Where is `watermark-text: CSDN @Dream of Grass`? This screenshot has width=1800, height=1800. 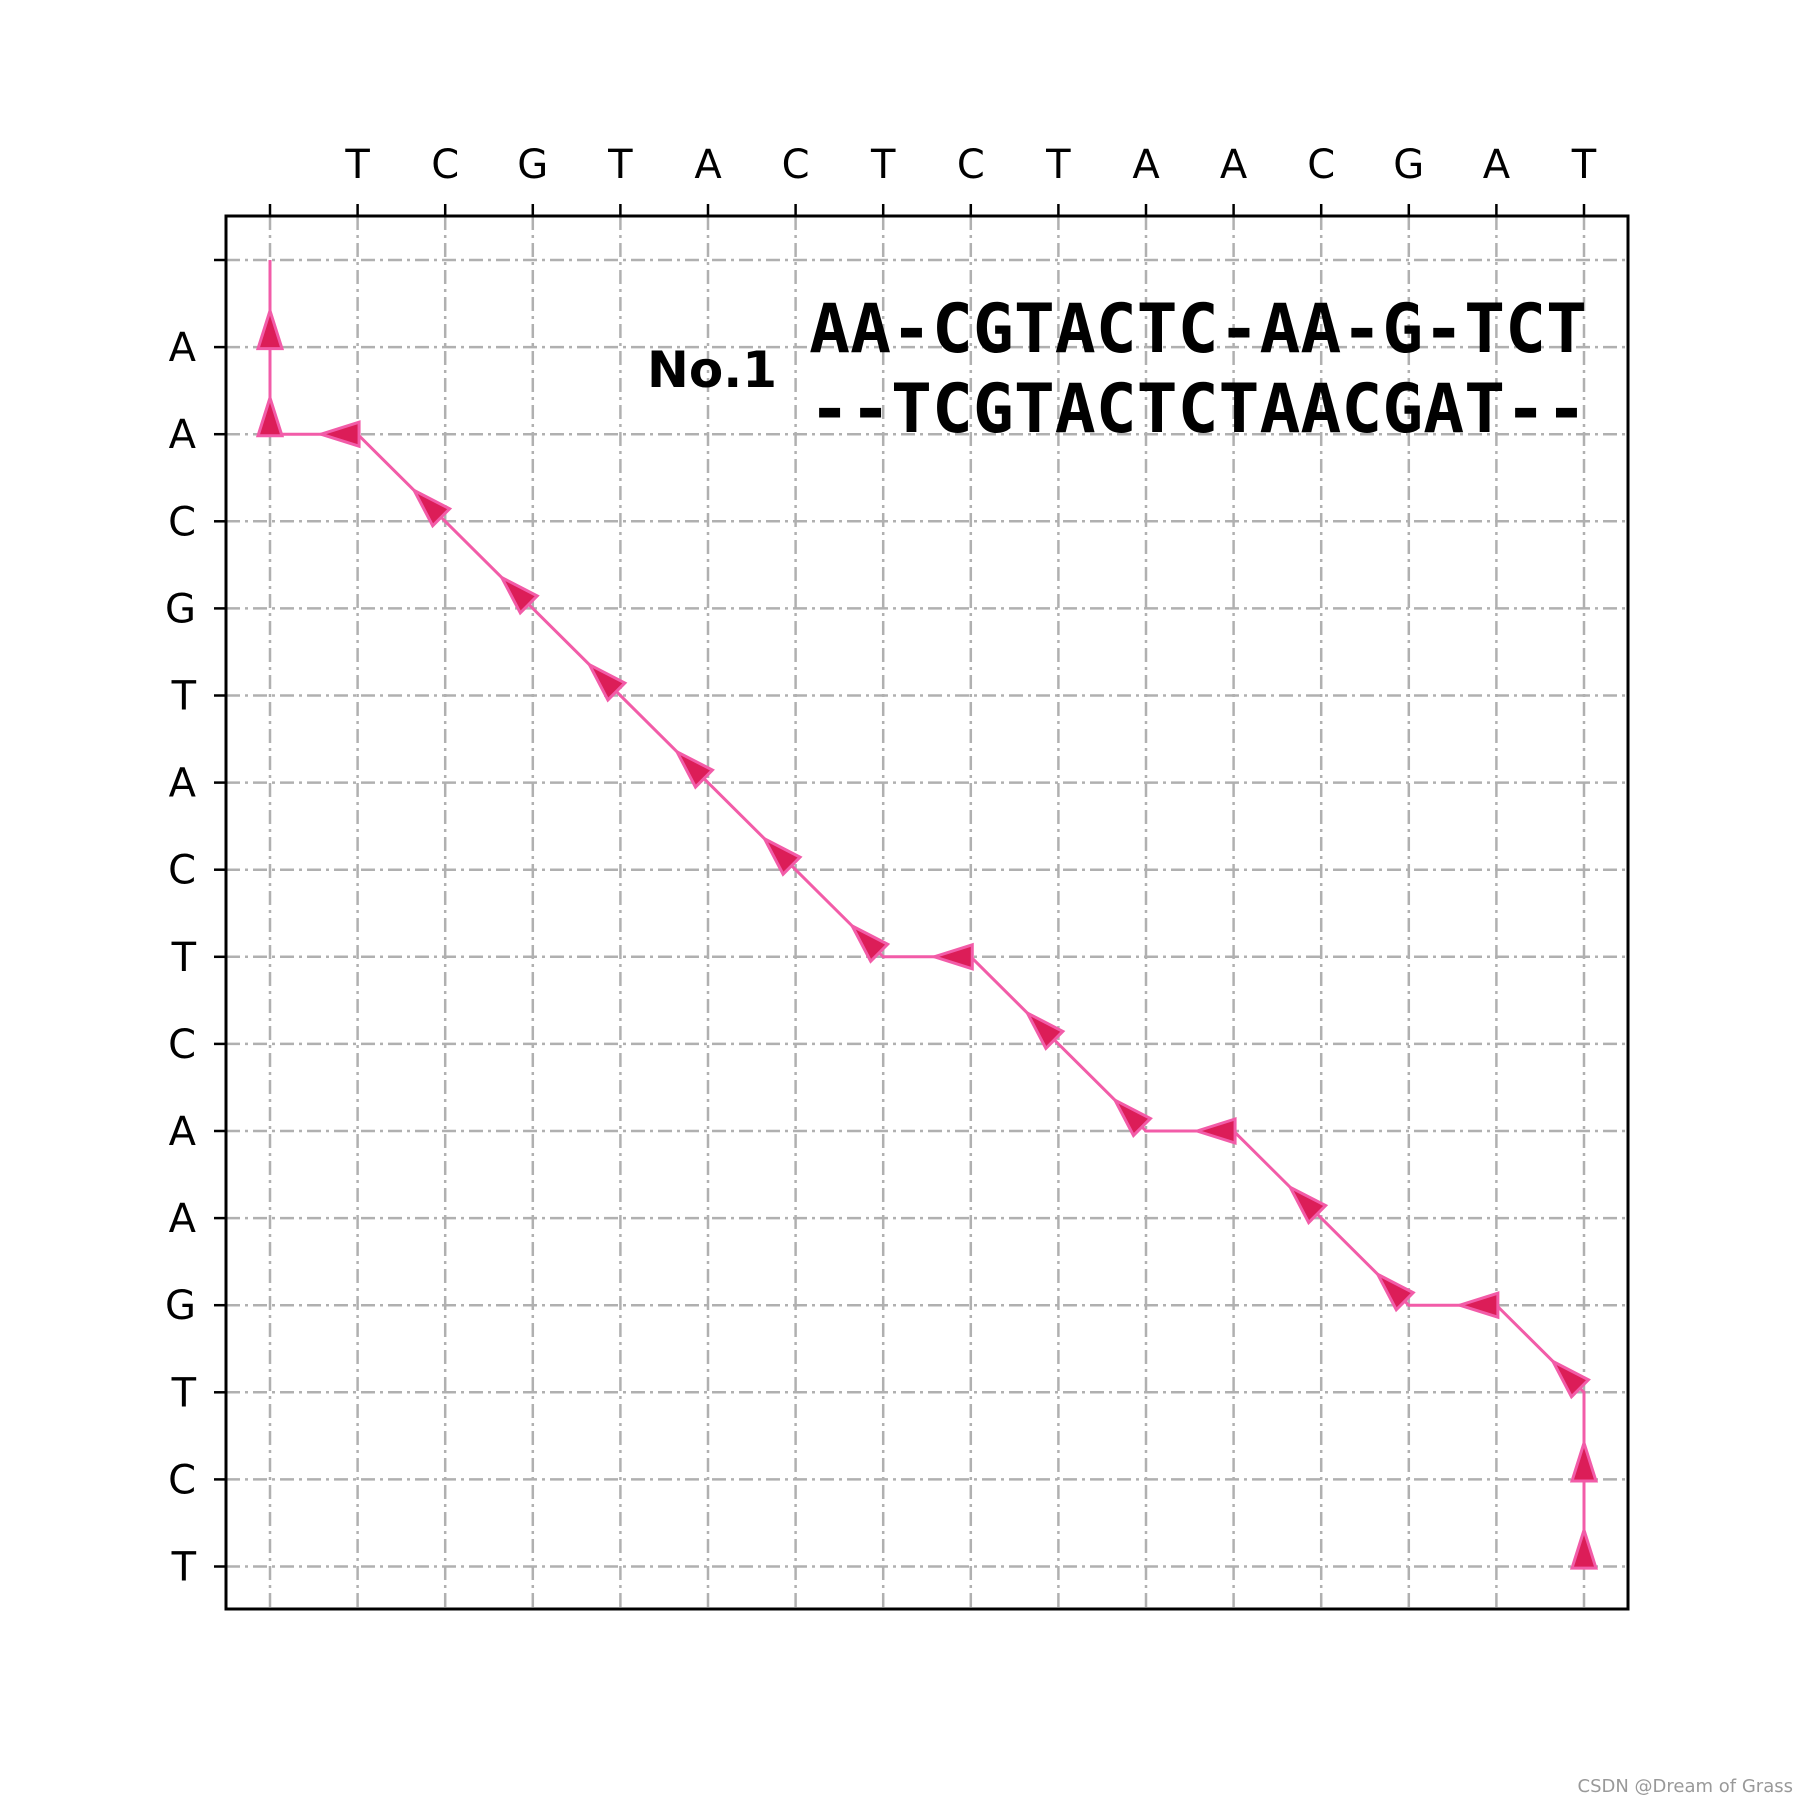 watermark-text: CSDN @Dream of Grass is located at coordinates (1685, 1786).